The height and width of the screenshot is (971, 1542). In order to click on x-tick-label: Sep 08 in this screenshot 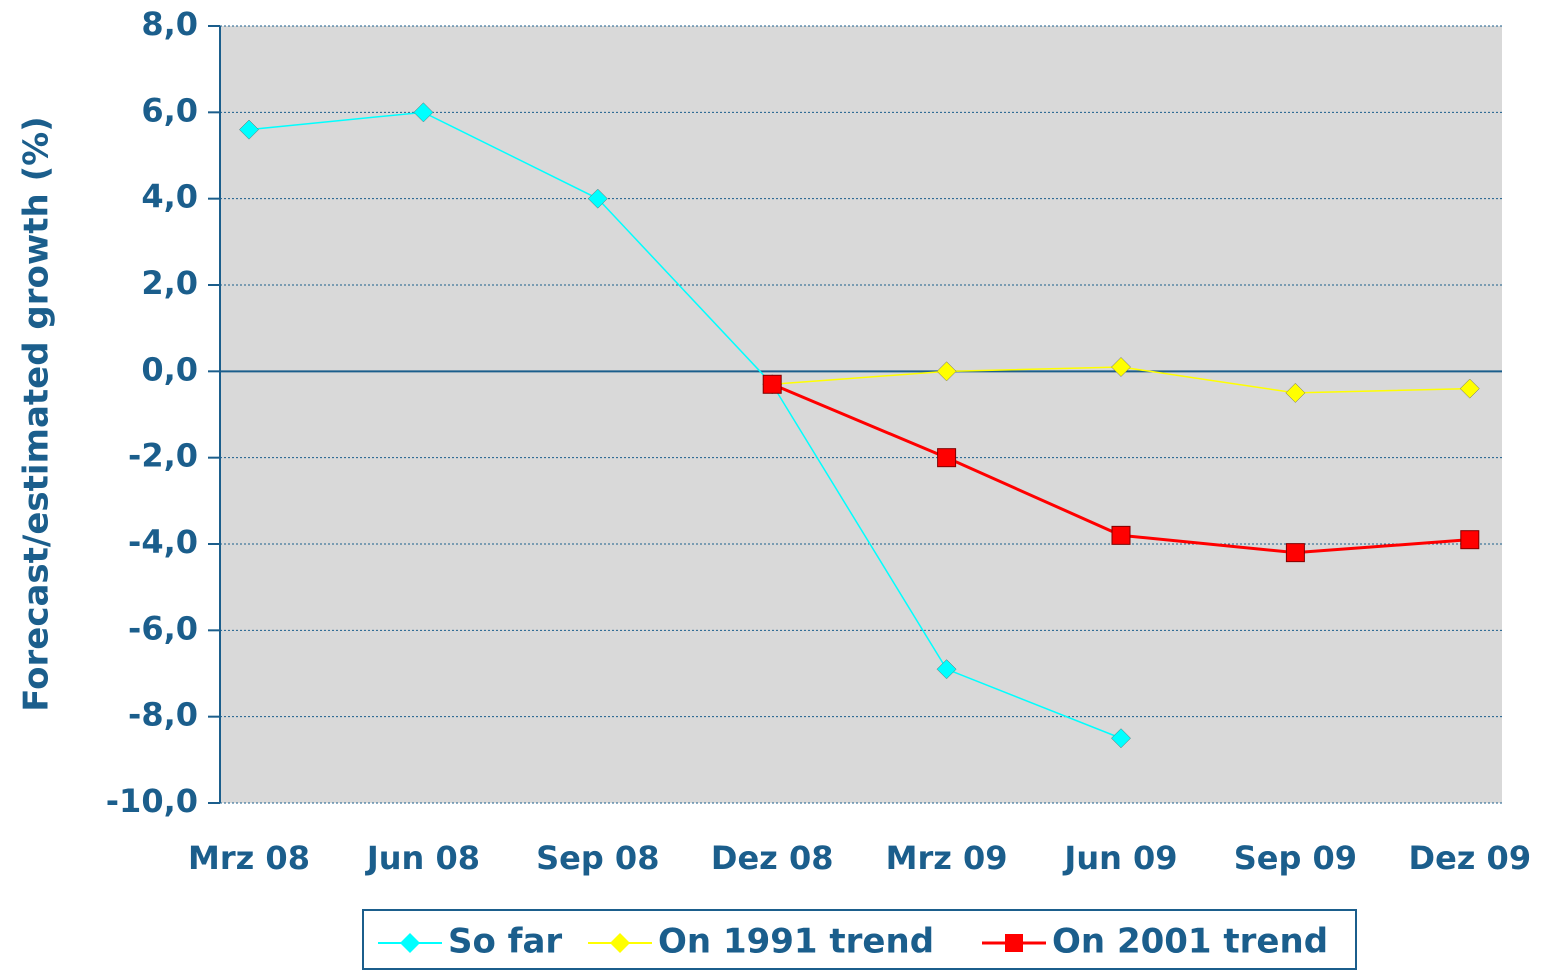, I will do `click(597, 858)`.